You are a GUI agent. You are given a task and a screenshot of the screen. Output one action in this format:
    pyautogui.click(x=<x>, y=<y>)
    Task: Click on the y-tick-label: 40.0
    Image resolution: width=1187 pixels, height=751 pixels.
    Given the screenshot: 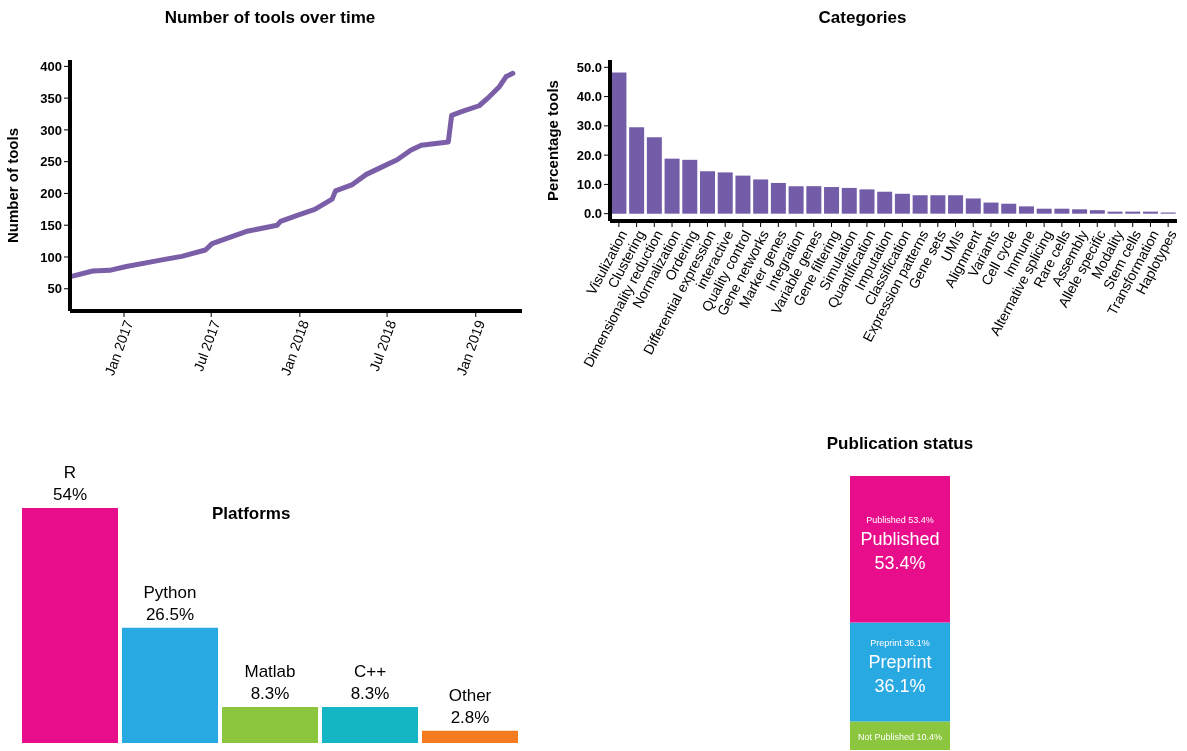 What is the action you would take?
    pyautogui.click(x=589, y=97)
    